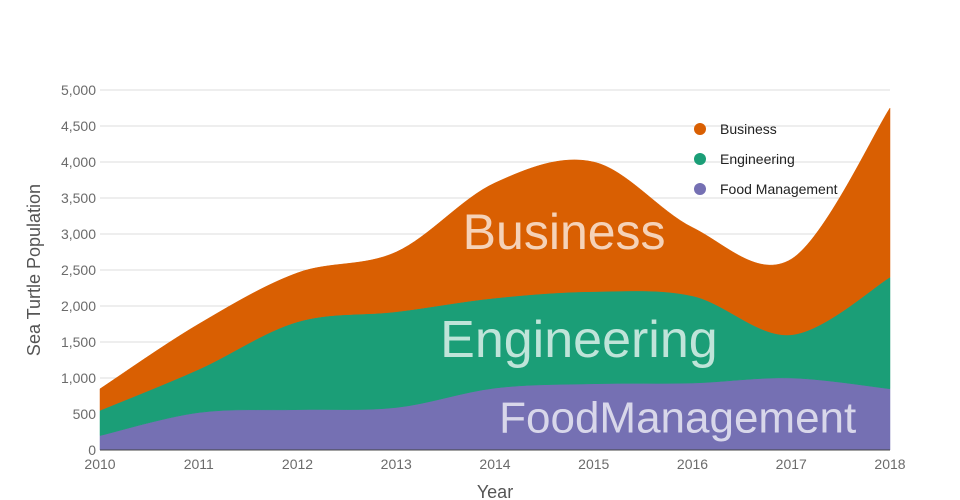 This screenshot has height=500, width=960. What do you see at coordinates (34, 270) in the screenshot?
I see `y-axis-title: Sea Turtle Population` at bounding box center [34, 270].